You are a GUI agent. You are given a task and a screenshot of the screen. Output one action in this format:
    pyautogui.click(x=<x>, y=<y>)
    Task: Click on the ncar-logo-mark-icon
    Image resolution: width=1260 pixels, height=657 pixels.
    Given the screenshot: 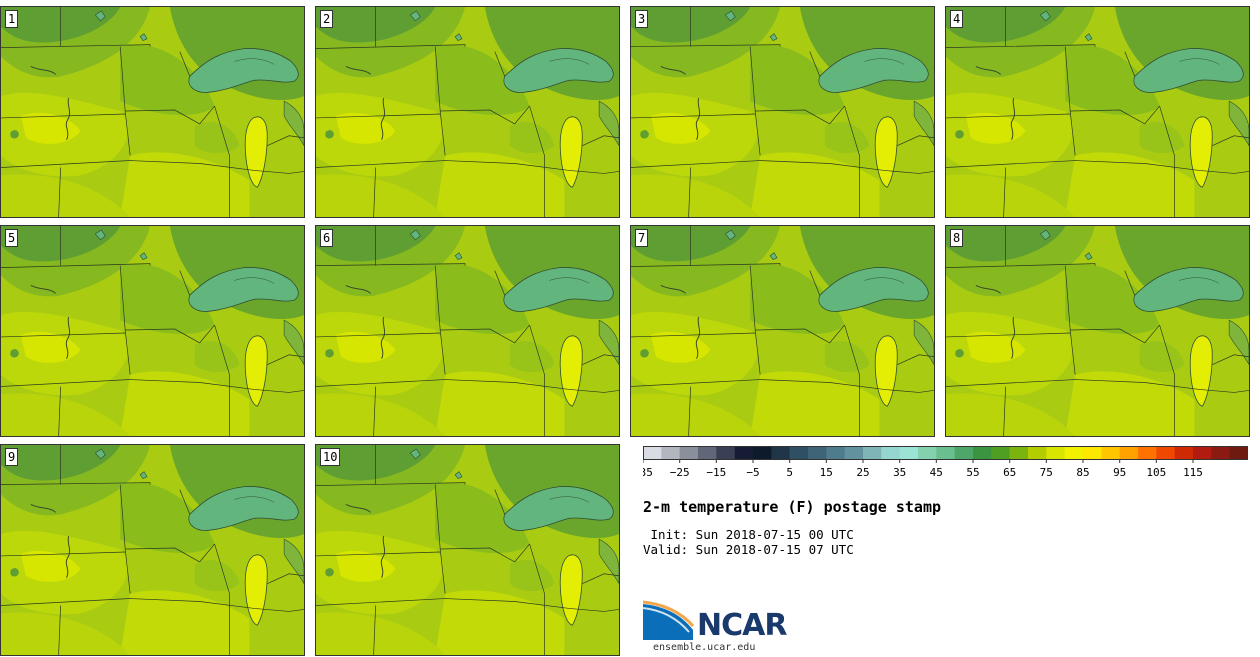 What is the action you would take?
    pyautogui.click(x=669, y=620)
    